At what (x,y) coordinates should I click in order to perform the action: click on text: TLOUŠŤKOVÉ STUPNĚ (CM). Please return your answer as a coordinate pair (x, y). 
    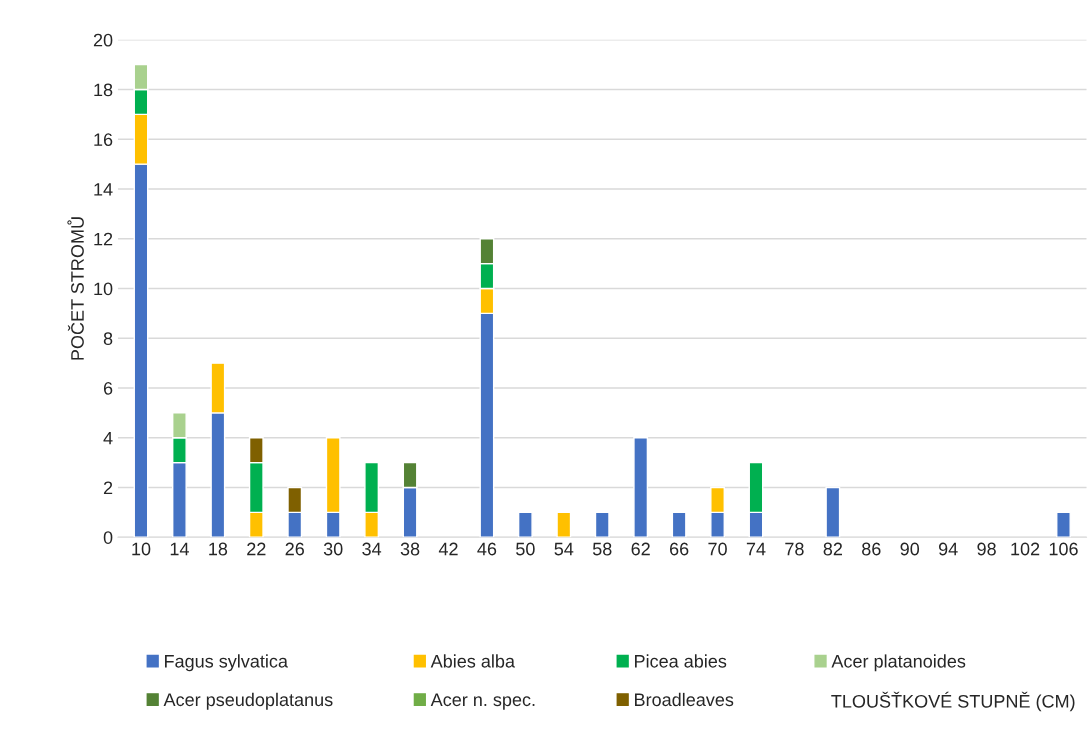
    Looking at the image, I should click on (953, 701).